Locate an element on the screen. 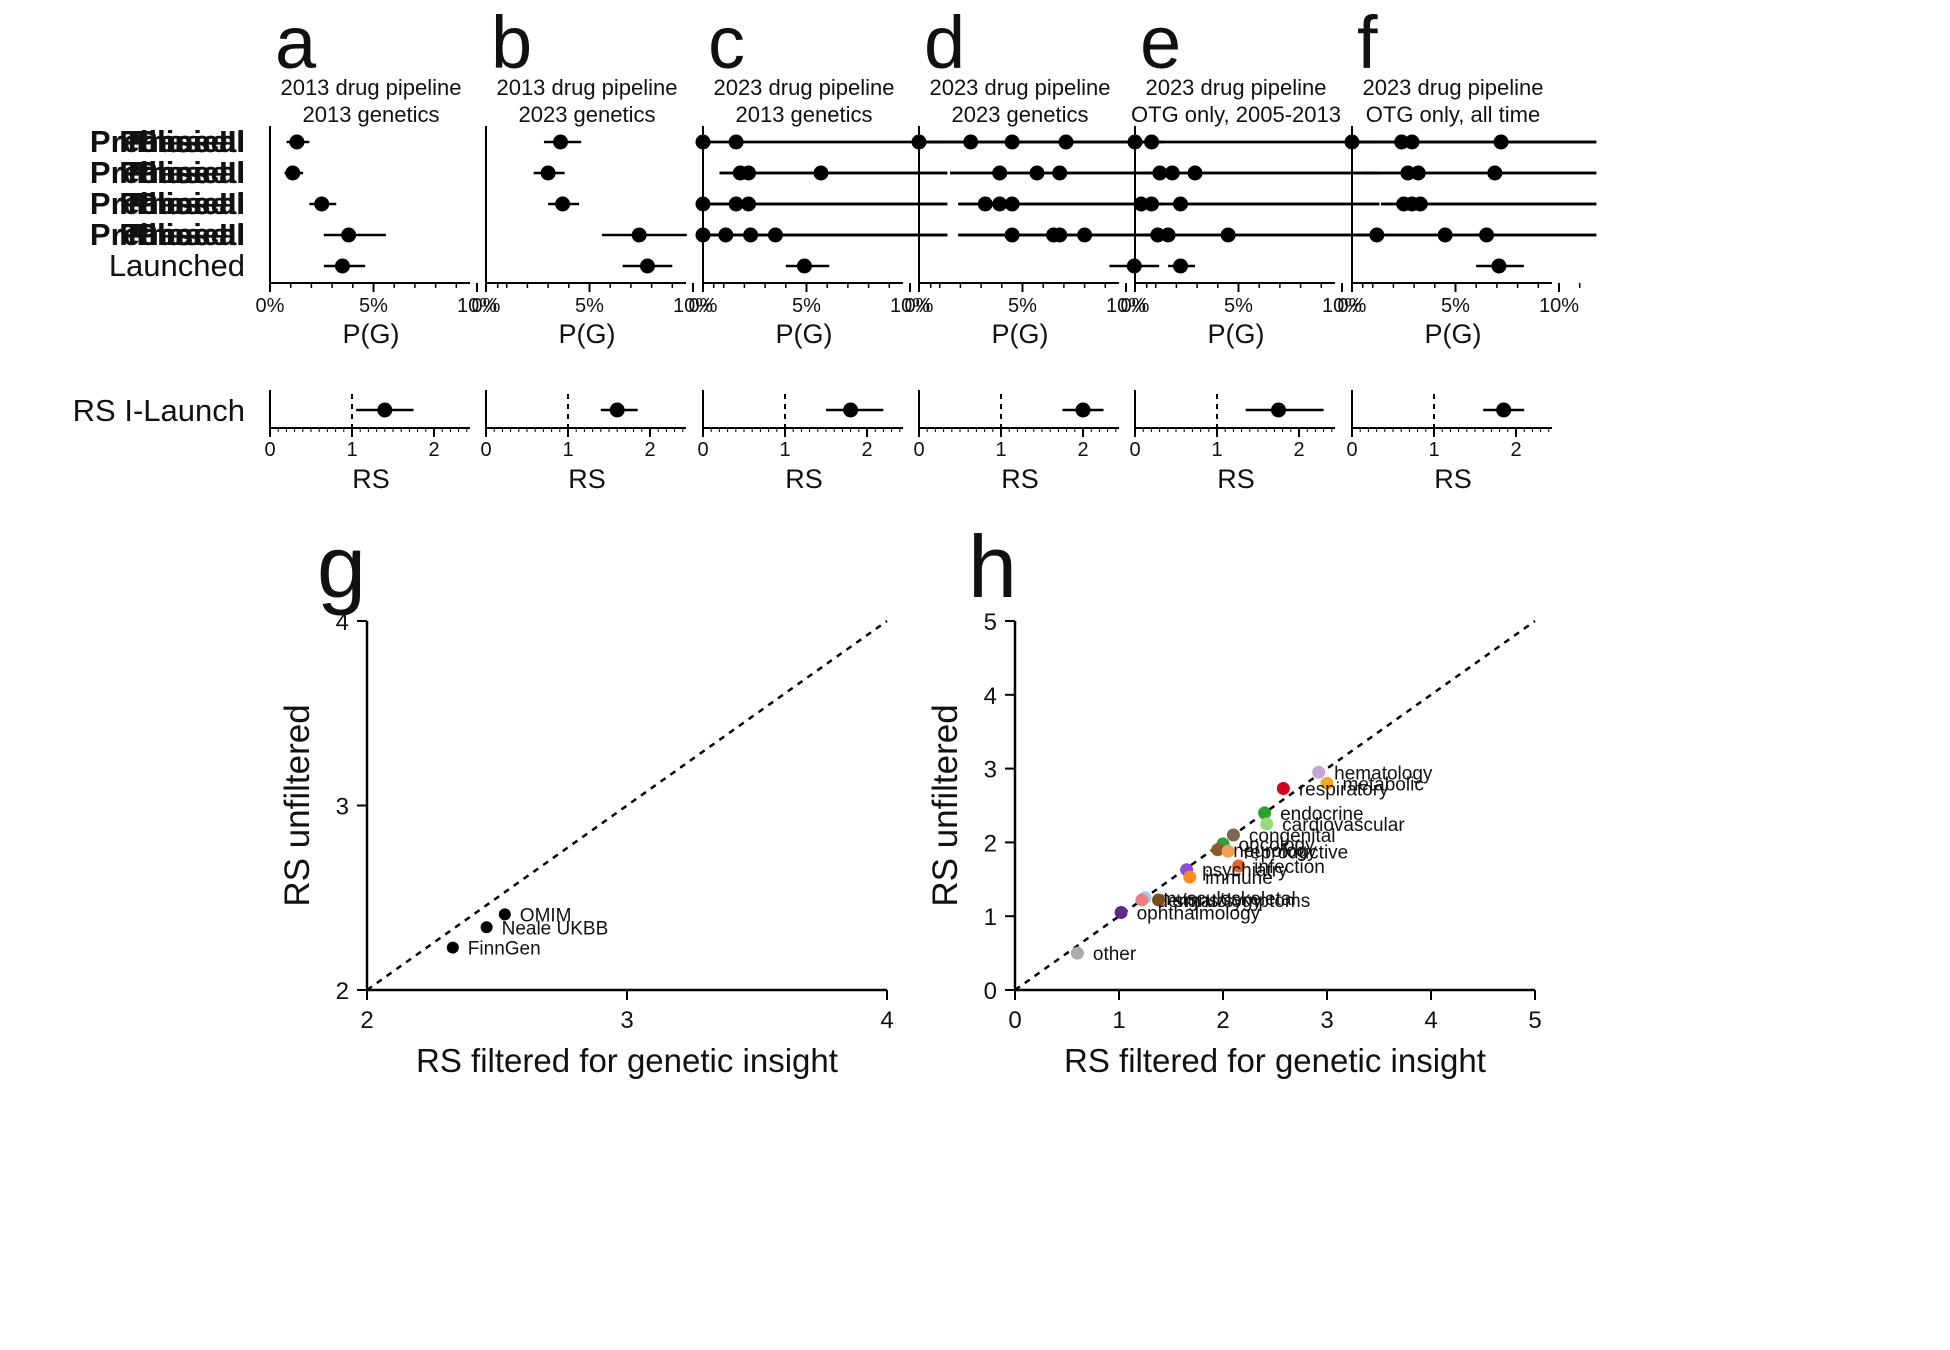 This screenshot has width=1950, height=1350. row-label: Phase II is located at coordinates (186, 172).